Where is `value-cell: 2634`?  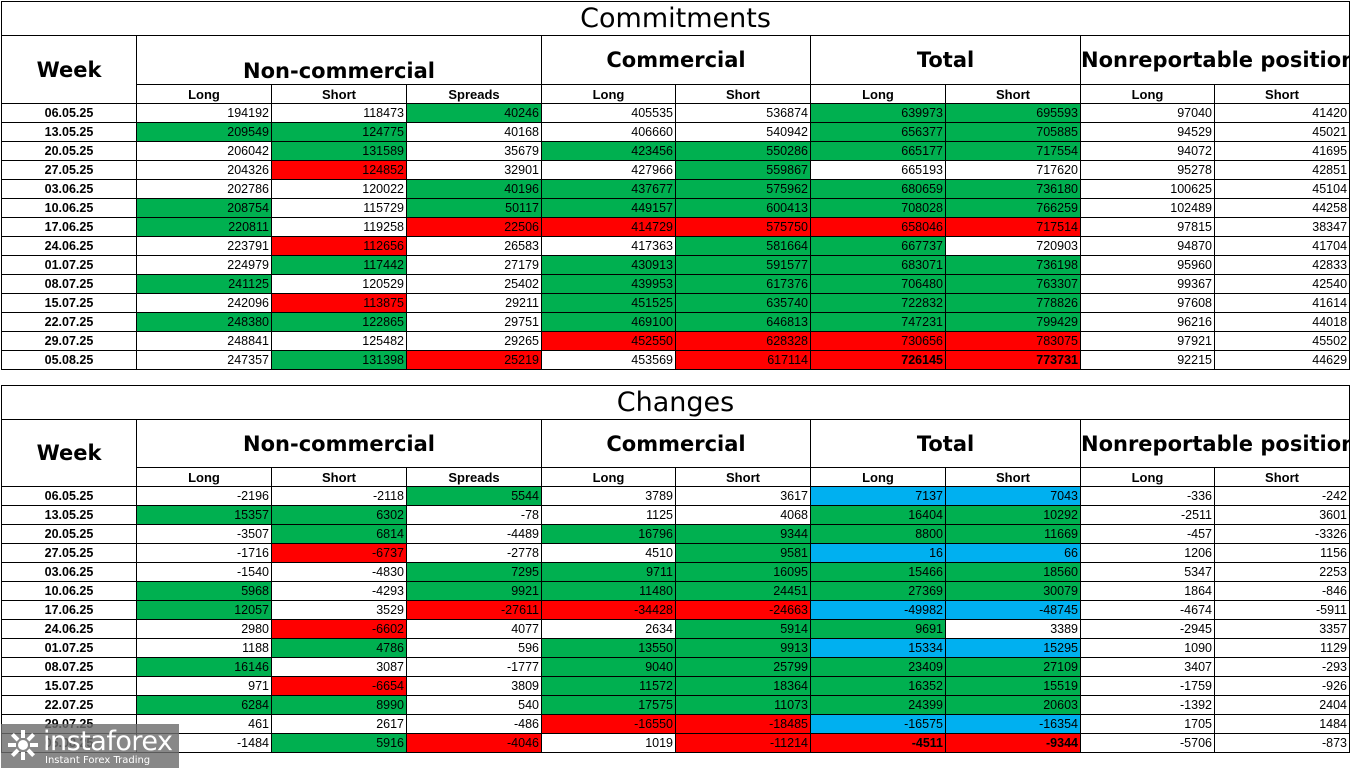
value-cell: 2634 is located at coordinates (608, 629).